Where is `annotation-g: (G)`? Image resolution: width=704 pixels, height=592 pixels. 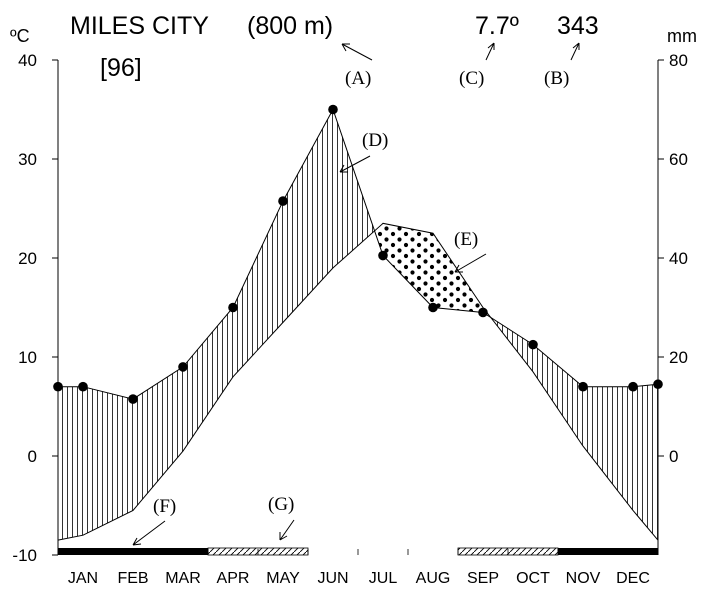 annotation-g: (G) is located at coordinates (281, 504).